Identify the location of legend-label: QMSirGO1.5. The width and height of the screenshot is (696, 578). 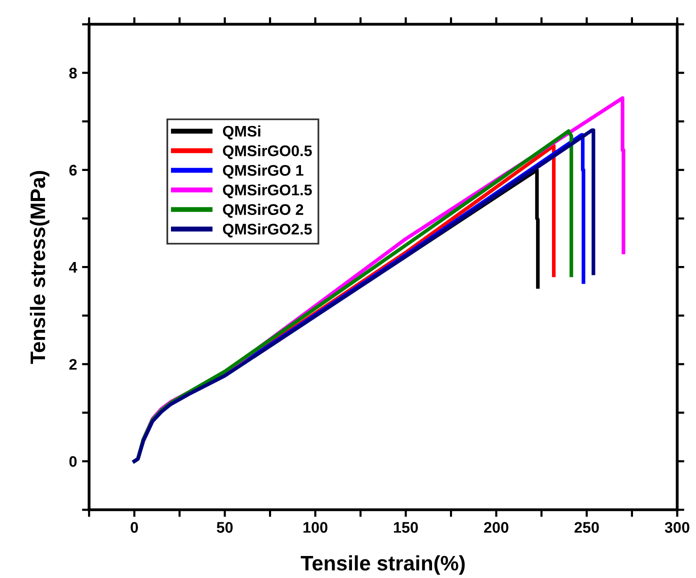
(267, 191).